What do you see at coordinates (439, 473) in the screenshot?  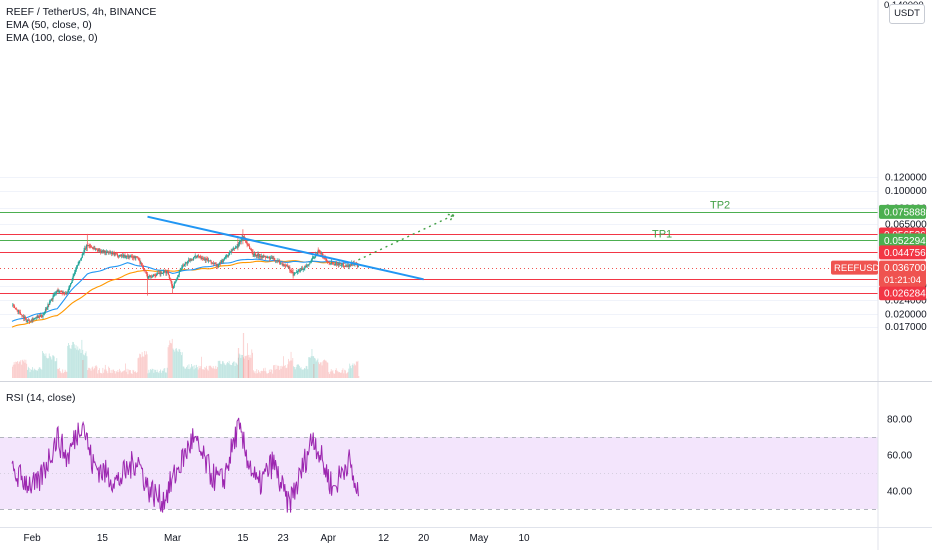 I see `rsi-band` at bounding box center [439, 473].